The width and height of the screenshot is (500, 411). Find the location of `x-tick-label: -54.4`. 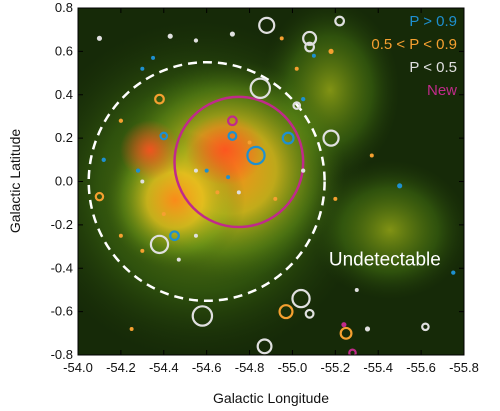

x-tick-label: -54.4 is located at coordinates (164, 367).